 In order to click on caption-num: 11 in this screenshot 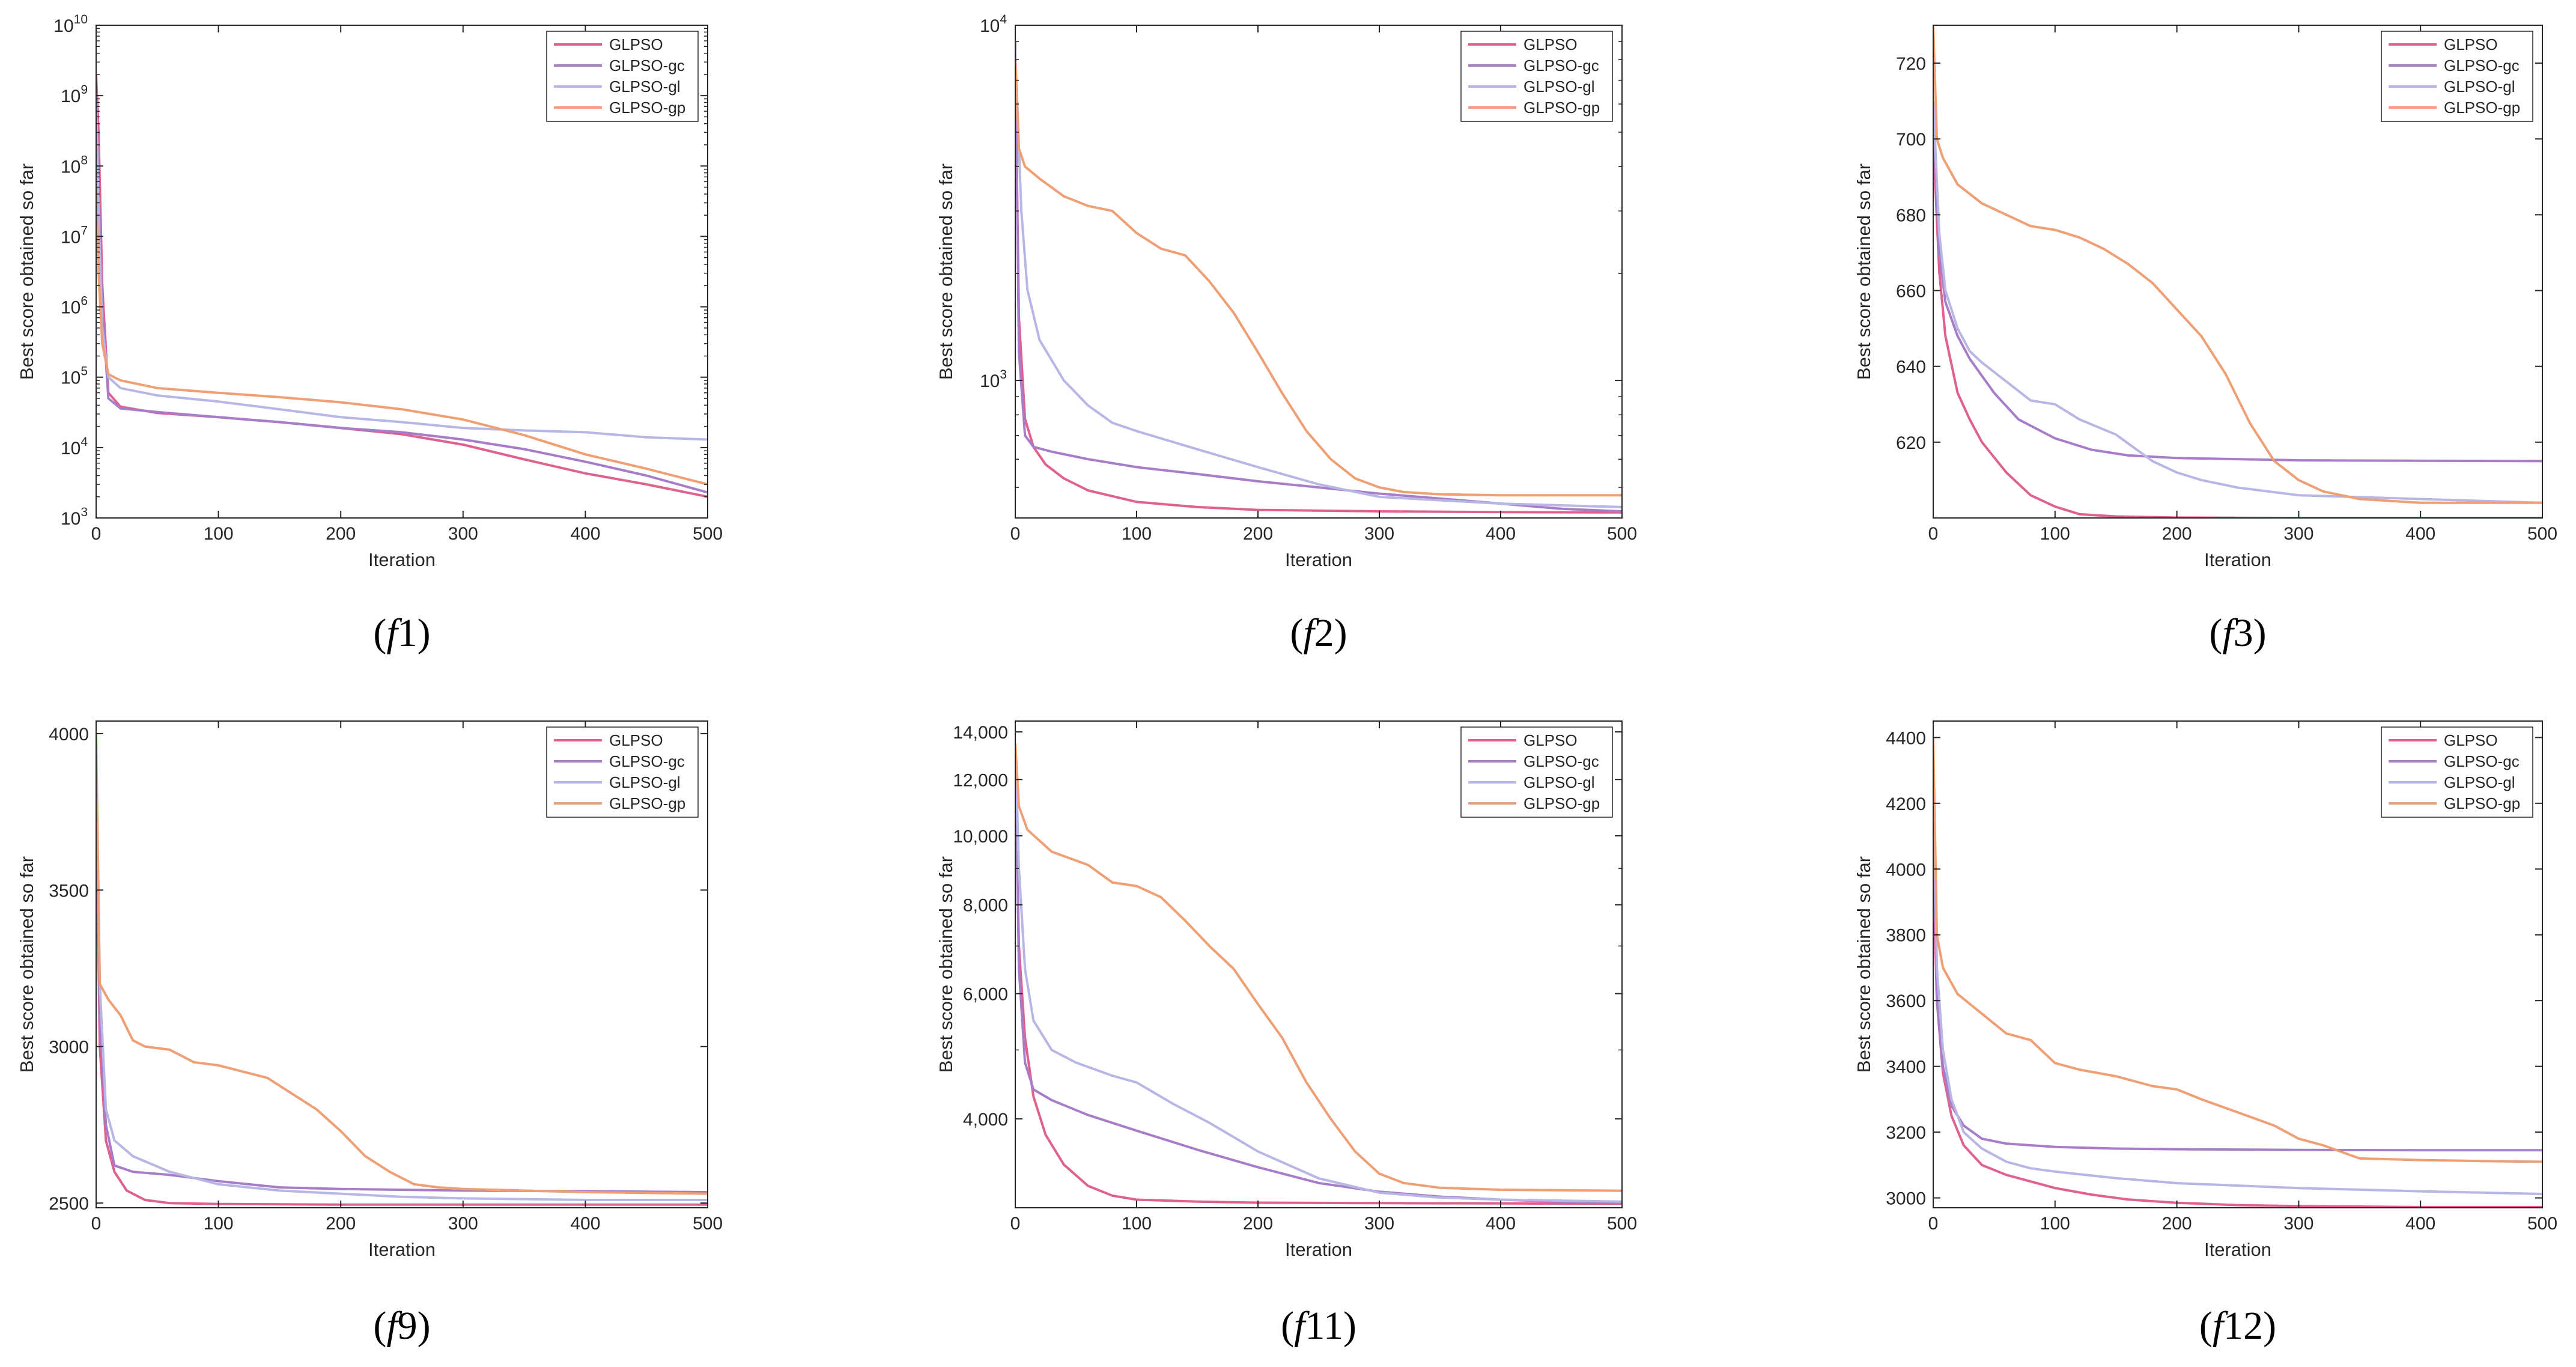, I will do `click(1324, 1326)`.